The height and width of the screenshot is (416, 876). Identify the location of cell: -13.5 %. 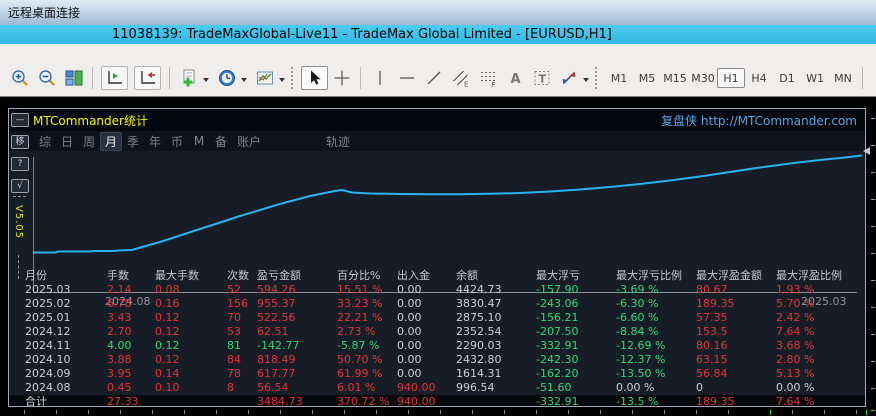
(637, 401).